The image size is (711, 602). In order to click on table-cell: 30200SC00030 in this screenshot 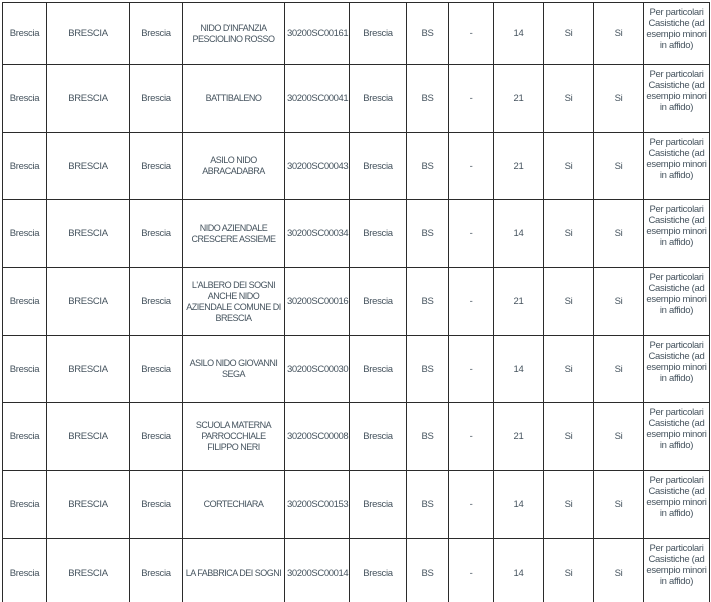, I will do `click(317, 369)`.